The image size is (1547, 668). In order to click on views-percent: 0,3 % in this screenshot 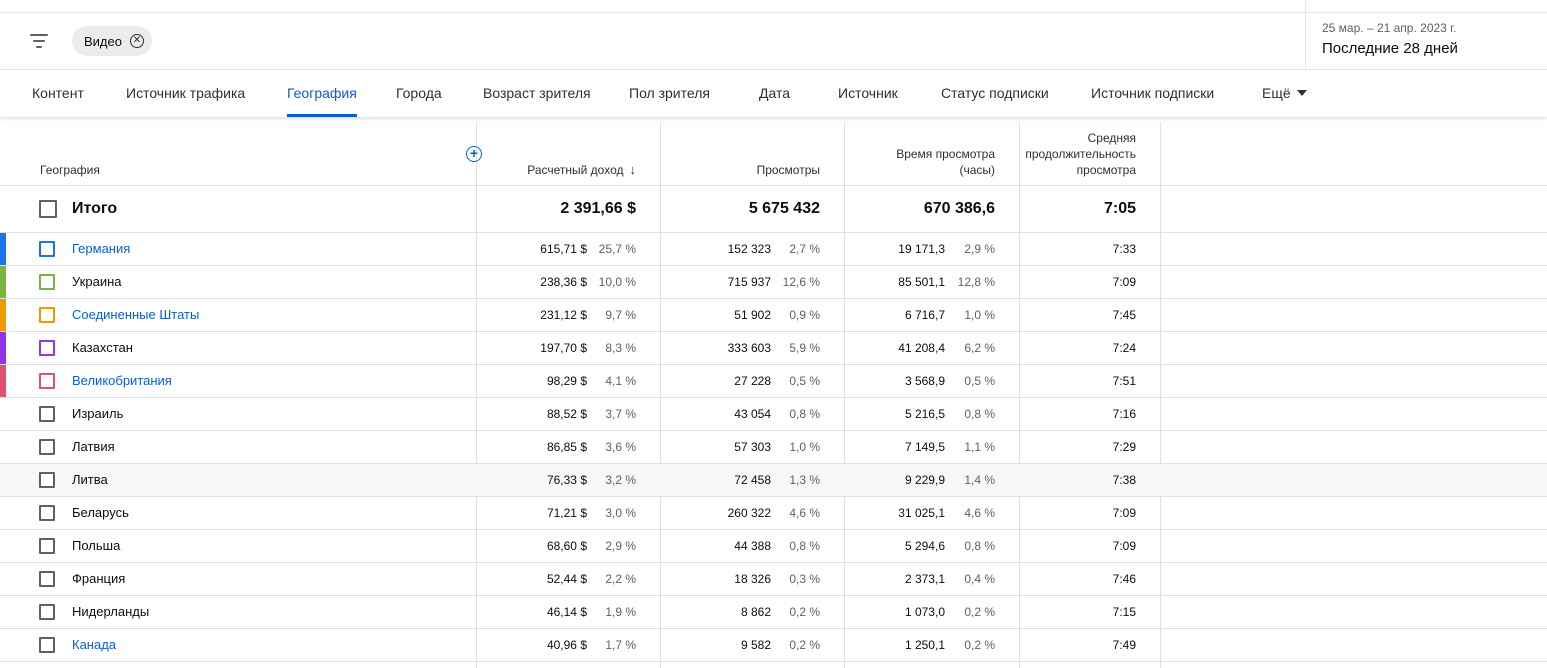, I will do `click(804, 579)`.